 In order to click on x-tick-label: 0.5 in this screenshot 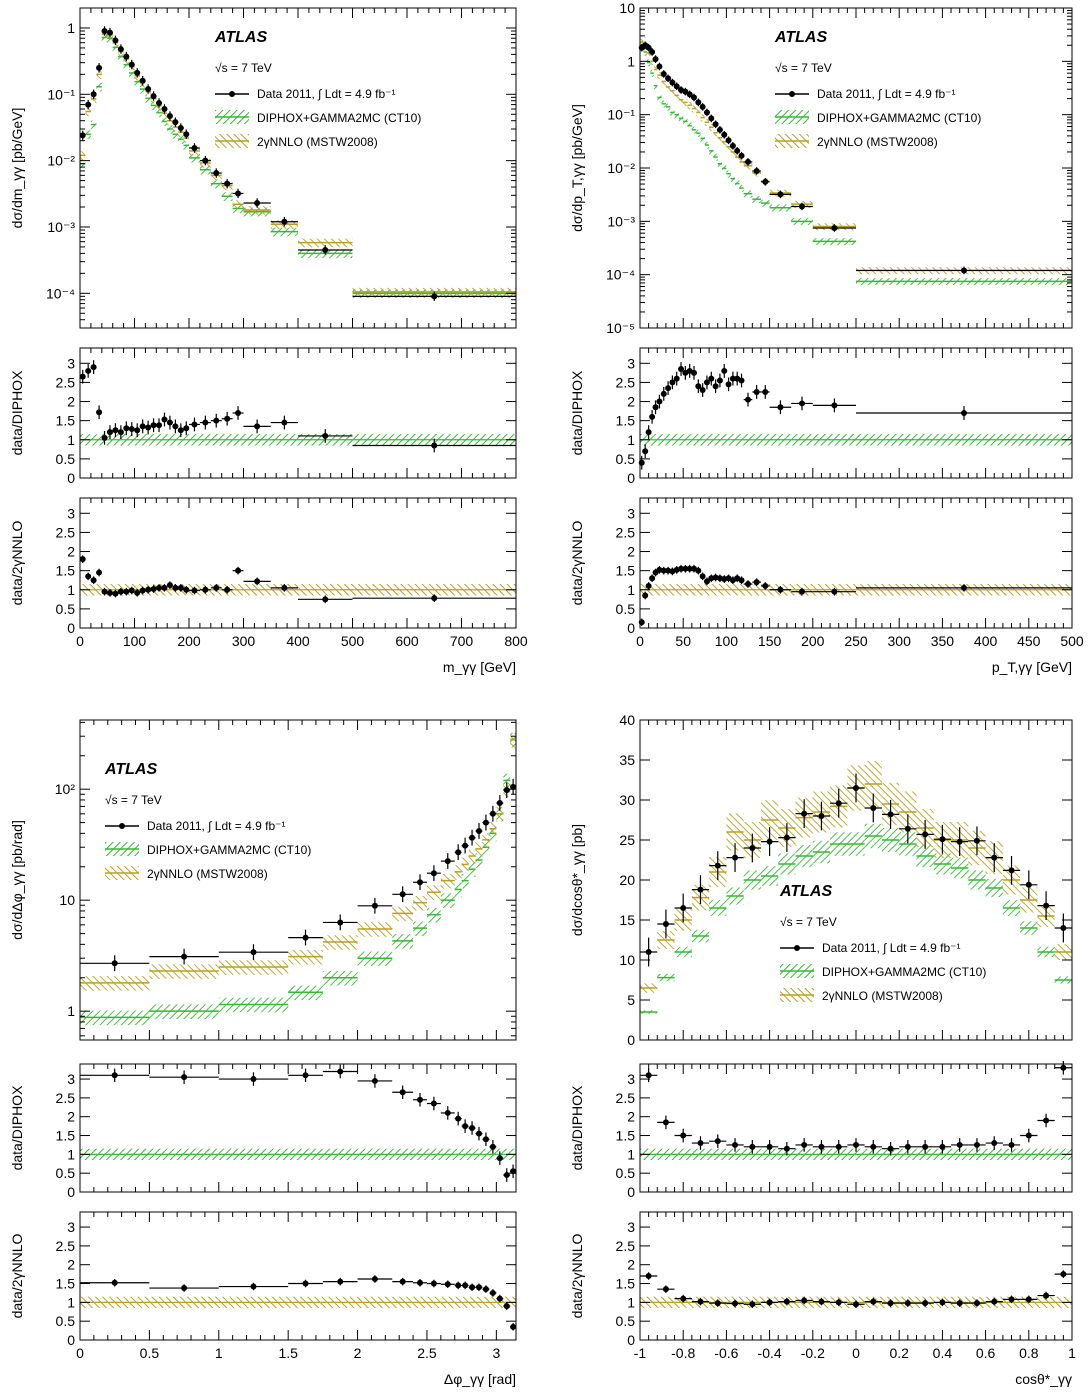, I will do `click(150, 1353)`.